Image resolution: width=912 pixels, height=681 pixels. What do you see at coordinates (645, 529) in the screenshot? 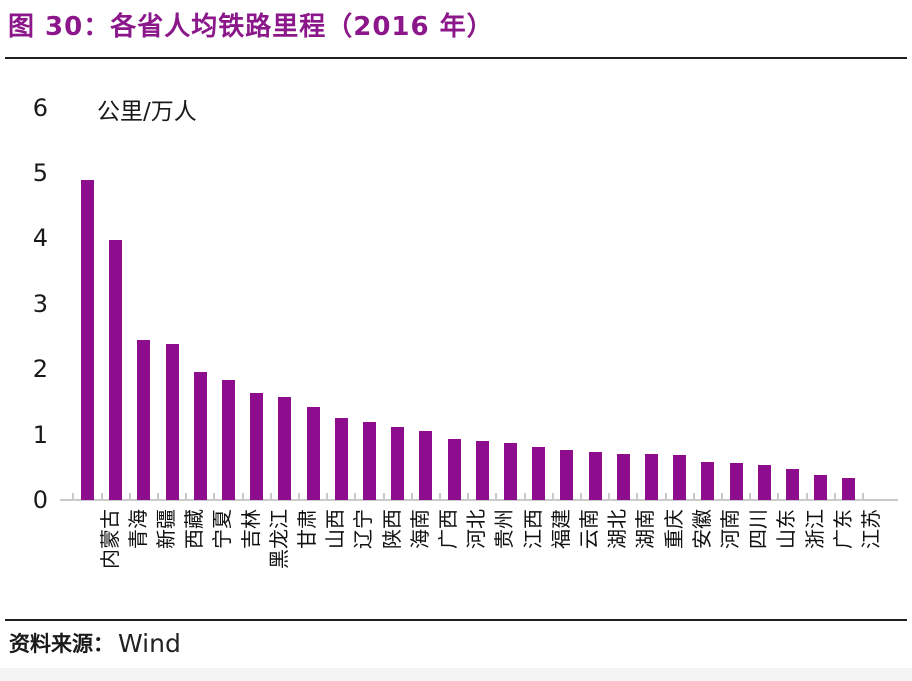
I see `x-axis-label: 湖南` at bounding box center [645, 529].